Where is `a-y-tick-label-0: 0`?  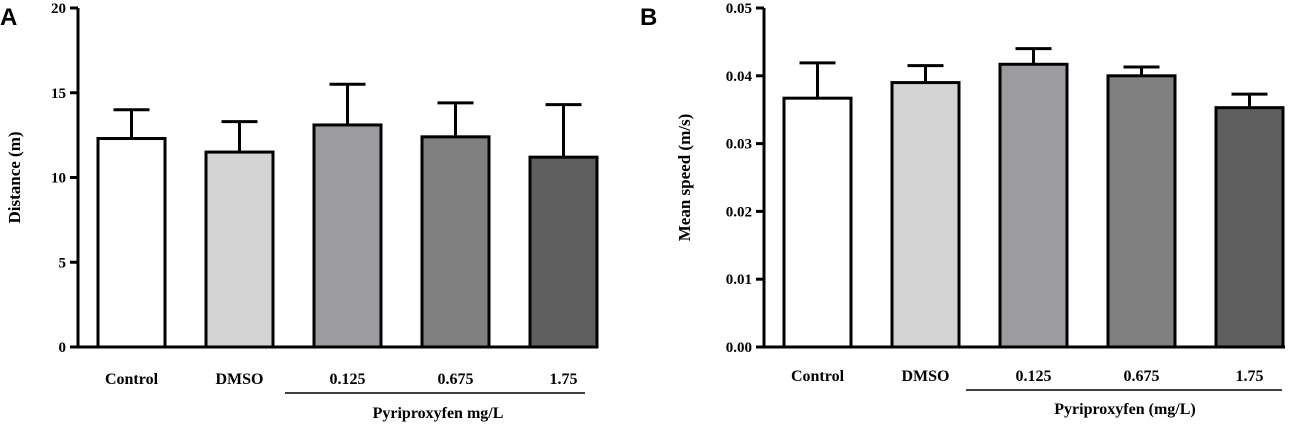
a-y-tick-label-0: 0 is located at coordinates (63, 348).